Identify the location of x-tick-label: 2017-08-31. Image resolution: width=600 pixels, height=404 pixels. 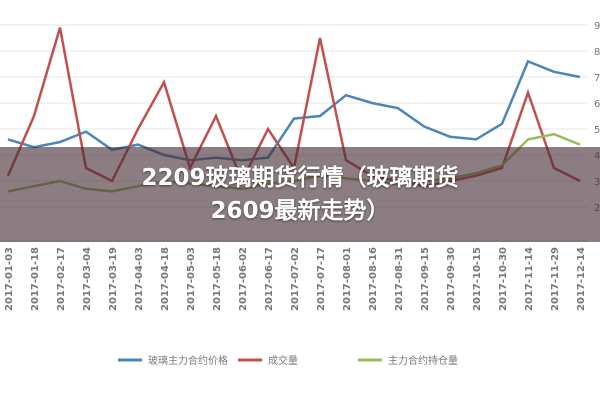
(399, 279).